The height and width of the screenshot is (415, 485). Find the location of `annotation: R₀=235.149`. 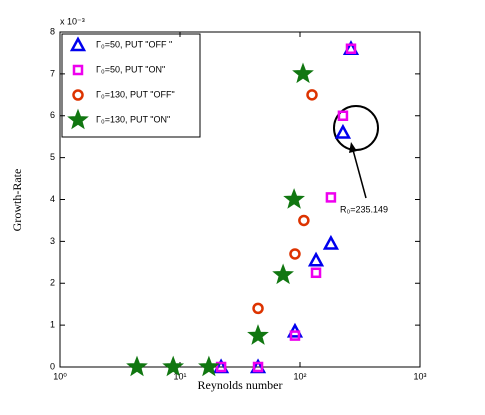

annotation: R₀=235.149 is located at coordinates (364, 209).